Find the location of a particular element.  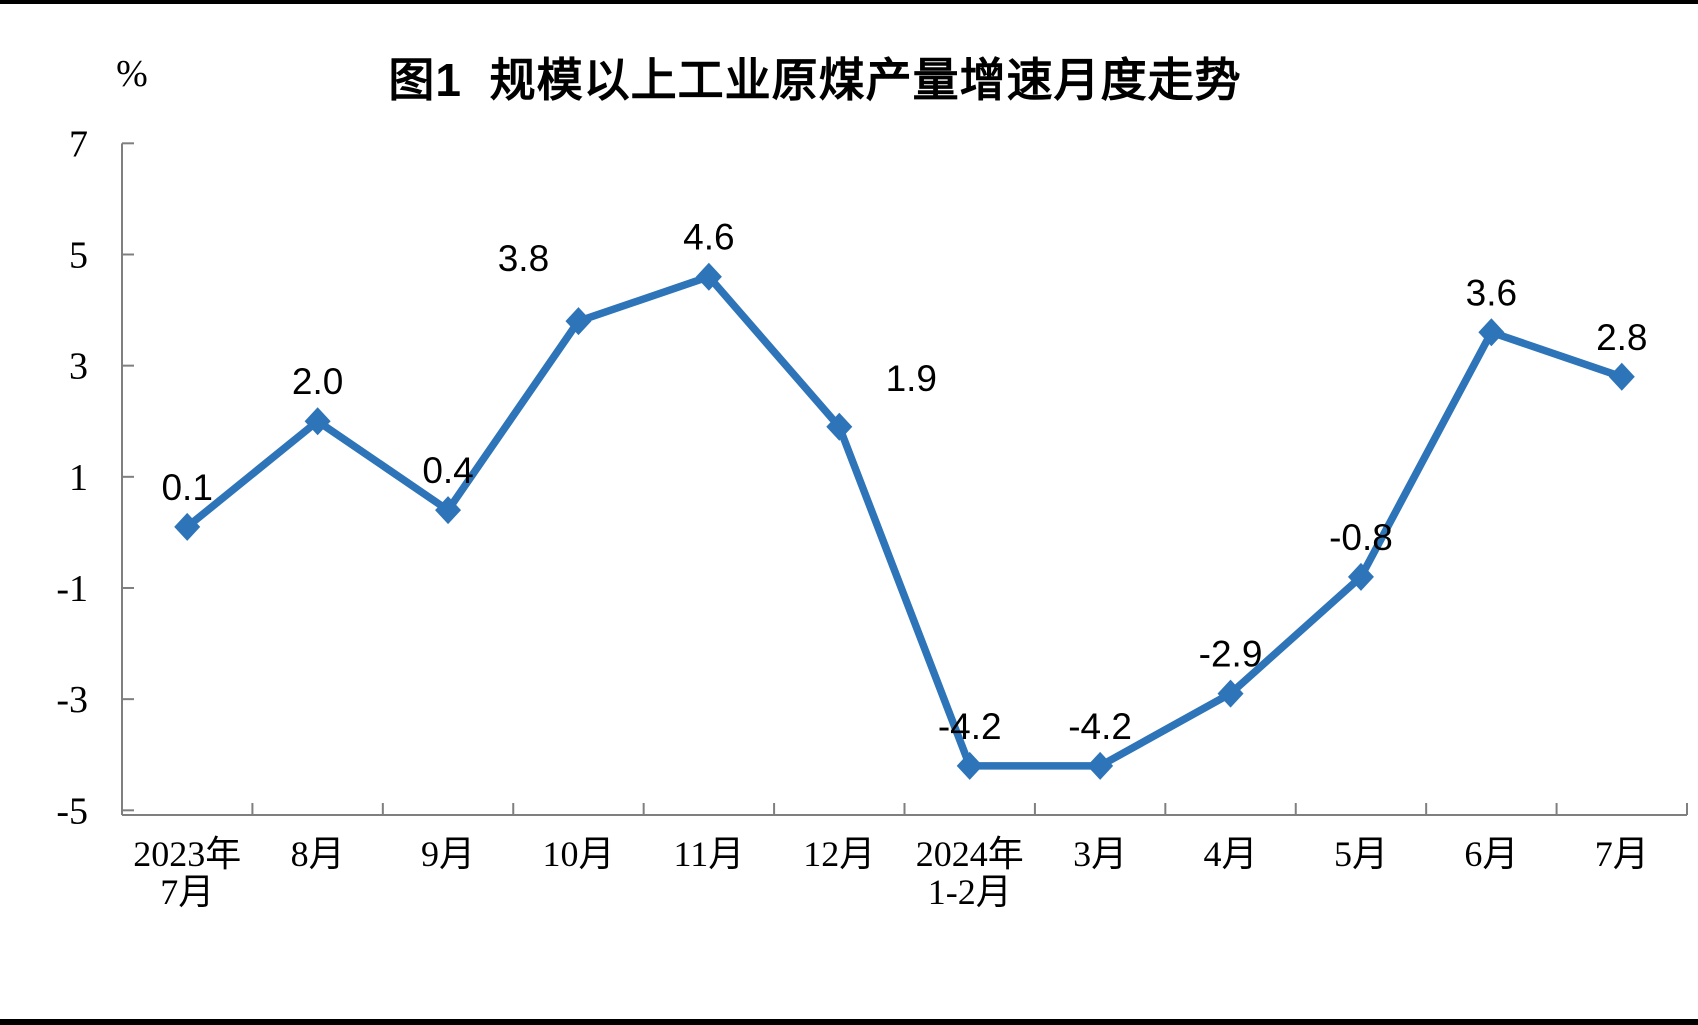

y-axis-unit-label: % is located at coordinates (132, 74).